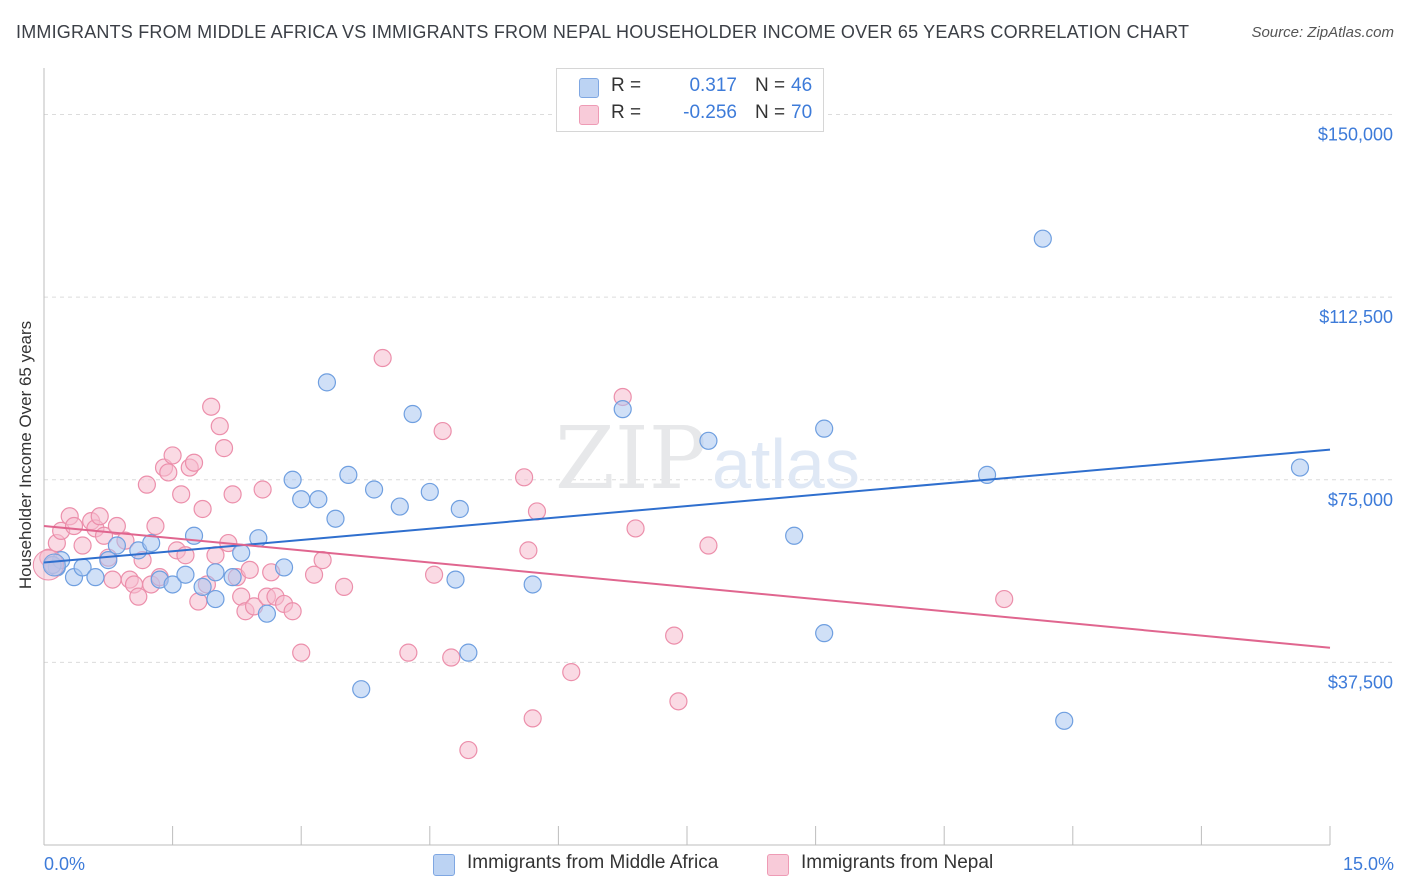 Image resolution: width=1406 pixels, height=892 pixels. What do you see at coordinates (710, 112) in the screenshot?
I see `legend-r-value: -0.256` at bounding box center [710, 112].